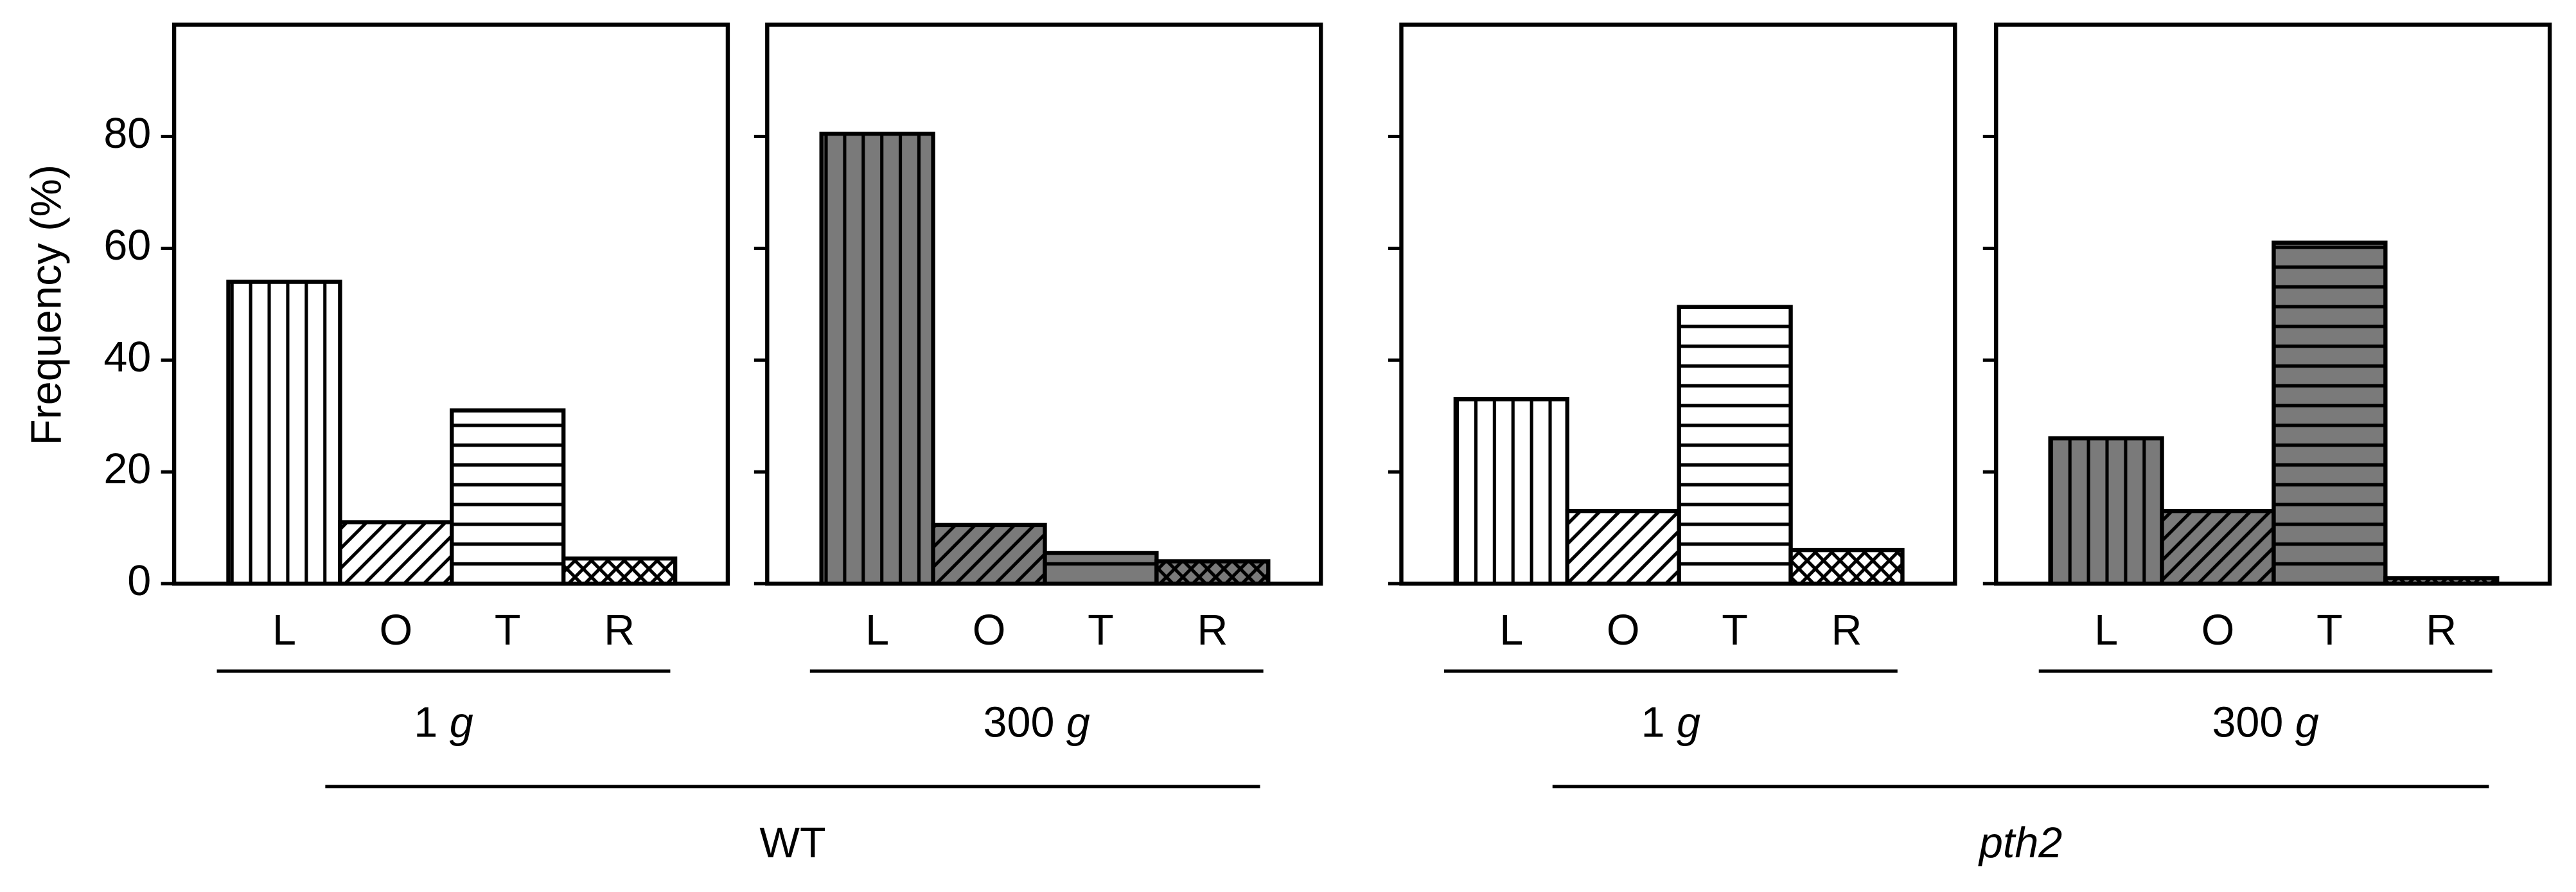  I want to click on y-tick-label: 40, so click(127, 357).